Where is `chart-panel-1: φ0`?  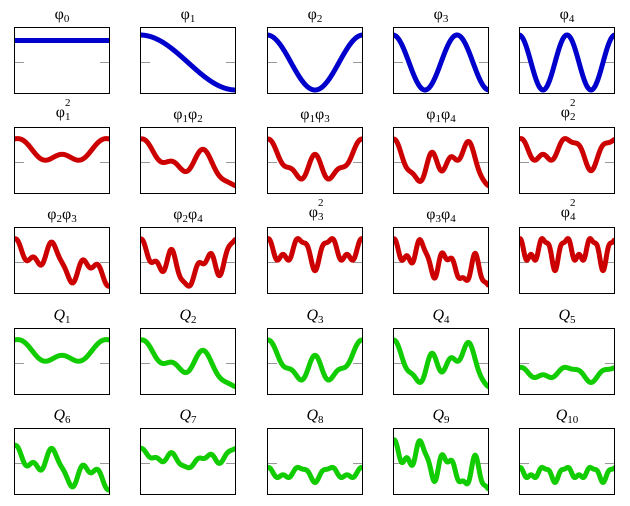 chart-panel-1: φ0 is located at coordinates (62, 48).